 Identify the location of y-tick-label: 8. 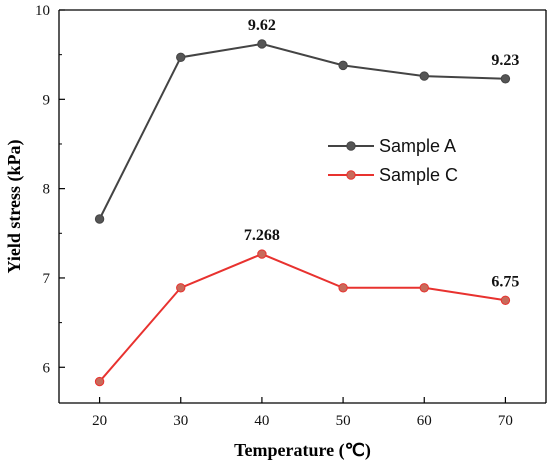
(47, 190).